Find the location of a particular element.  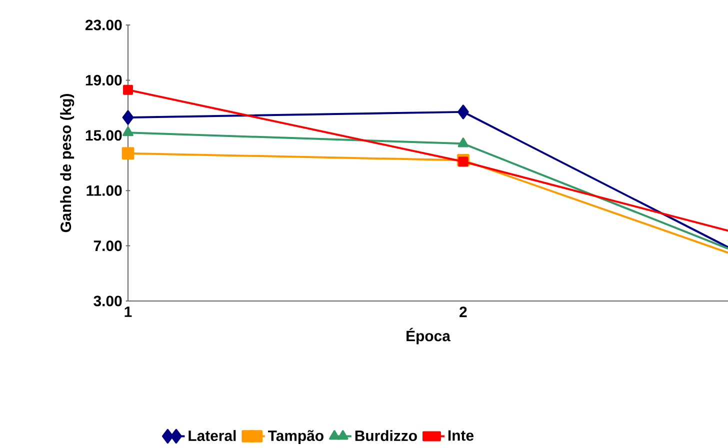

y-tick-label: 11.00 is located at coordinates (104, 190).